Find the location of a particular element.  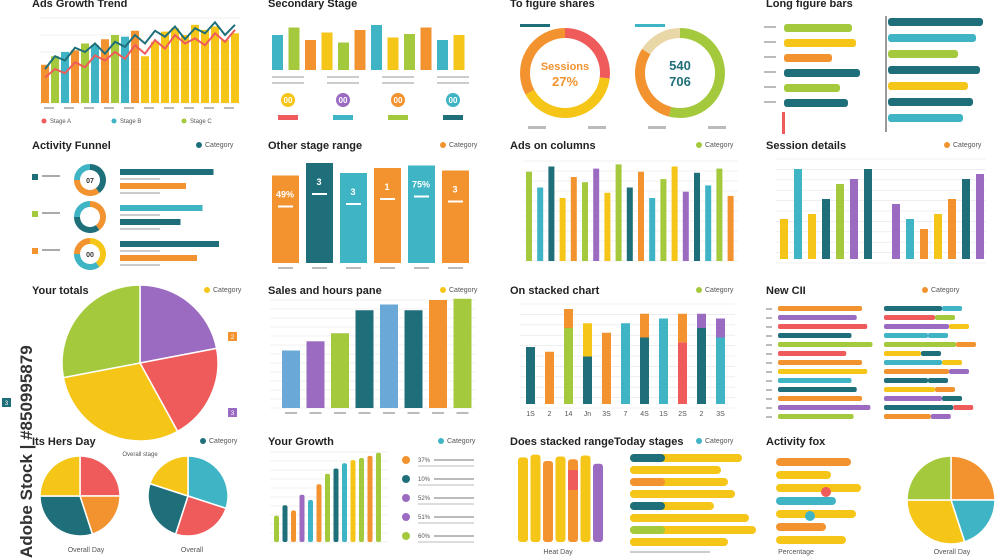

p6-tick is located at coordinates (387, 268).